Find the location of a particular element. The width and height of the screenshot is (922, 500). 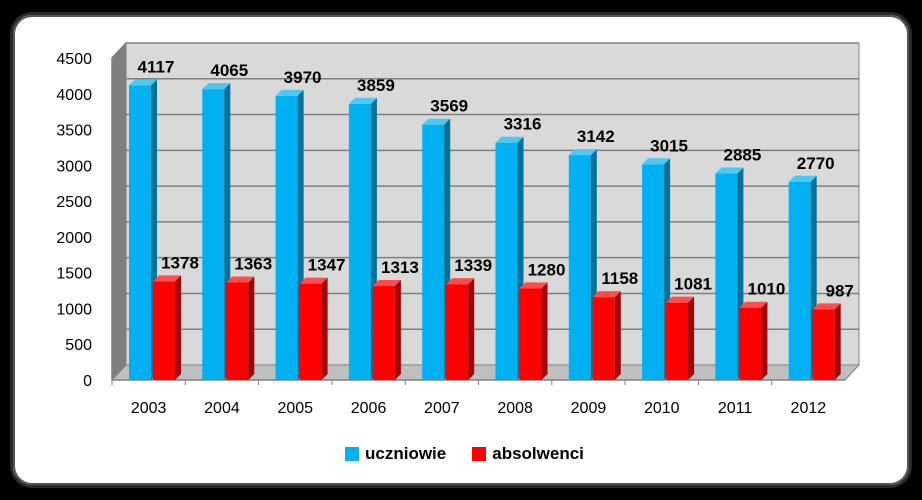

legend: uczniowie absolwenci is located at coordinates (464, 454).